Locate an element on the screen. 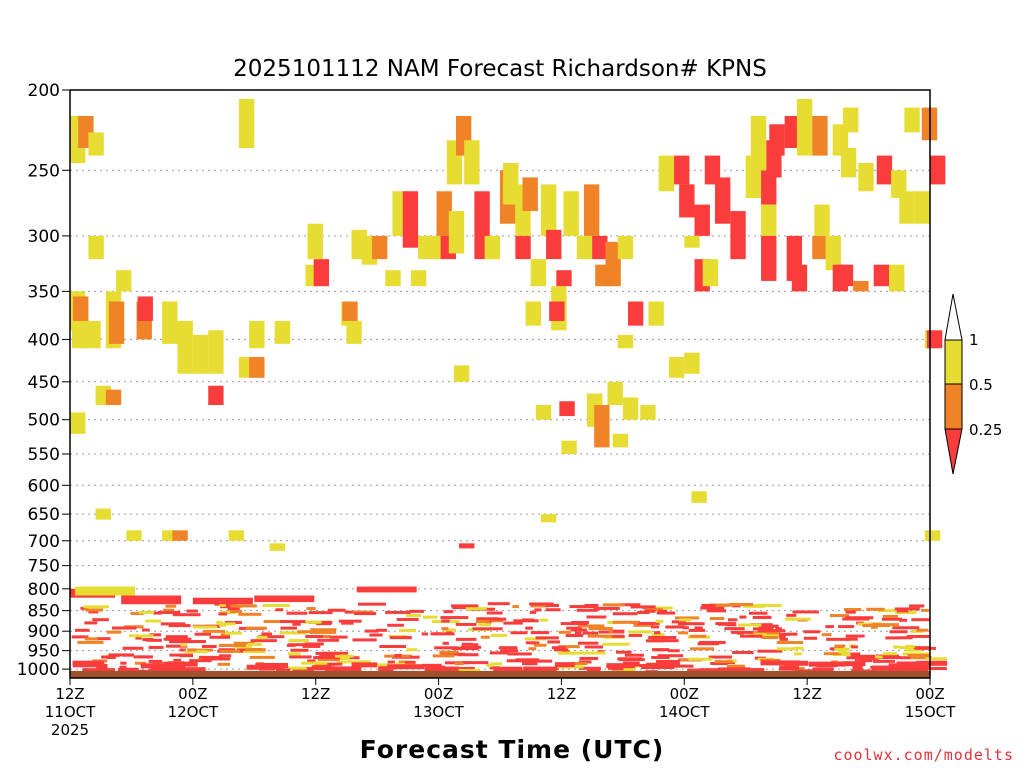 The height and width of the screenshot is (768, 1024). legend-cap-top is located at coordinates (953, 317).